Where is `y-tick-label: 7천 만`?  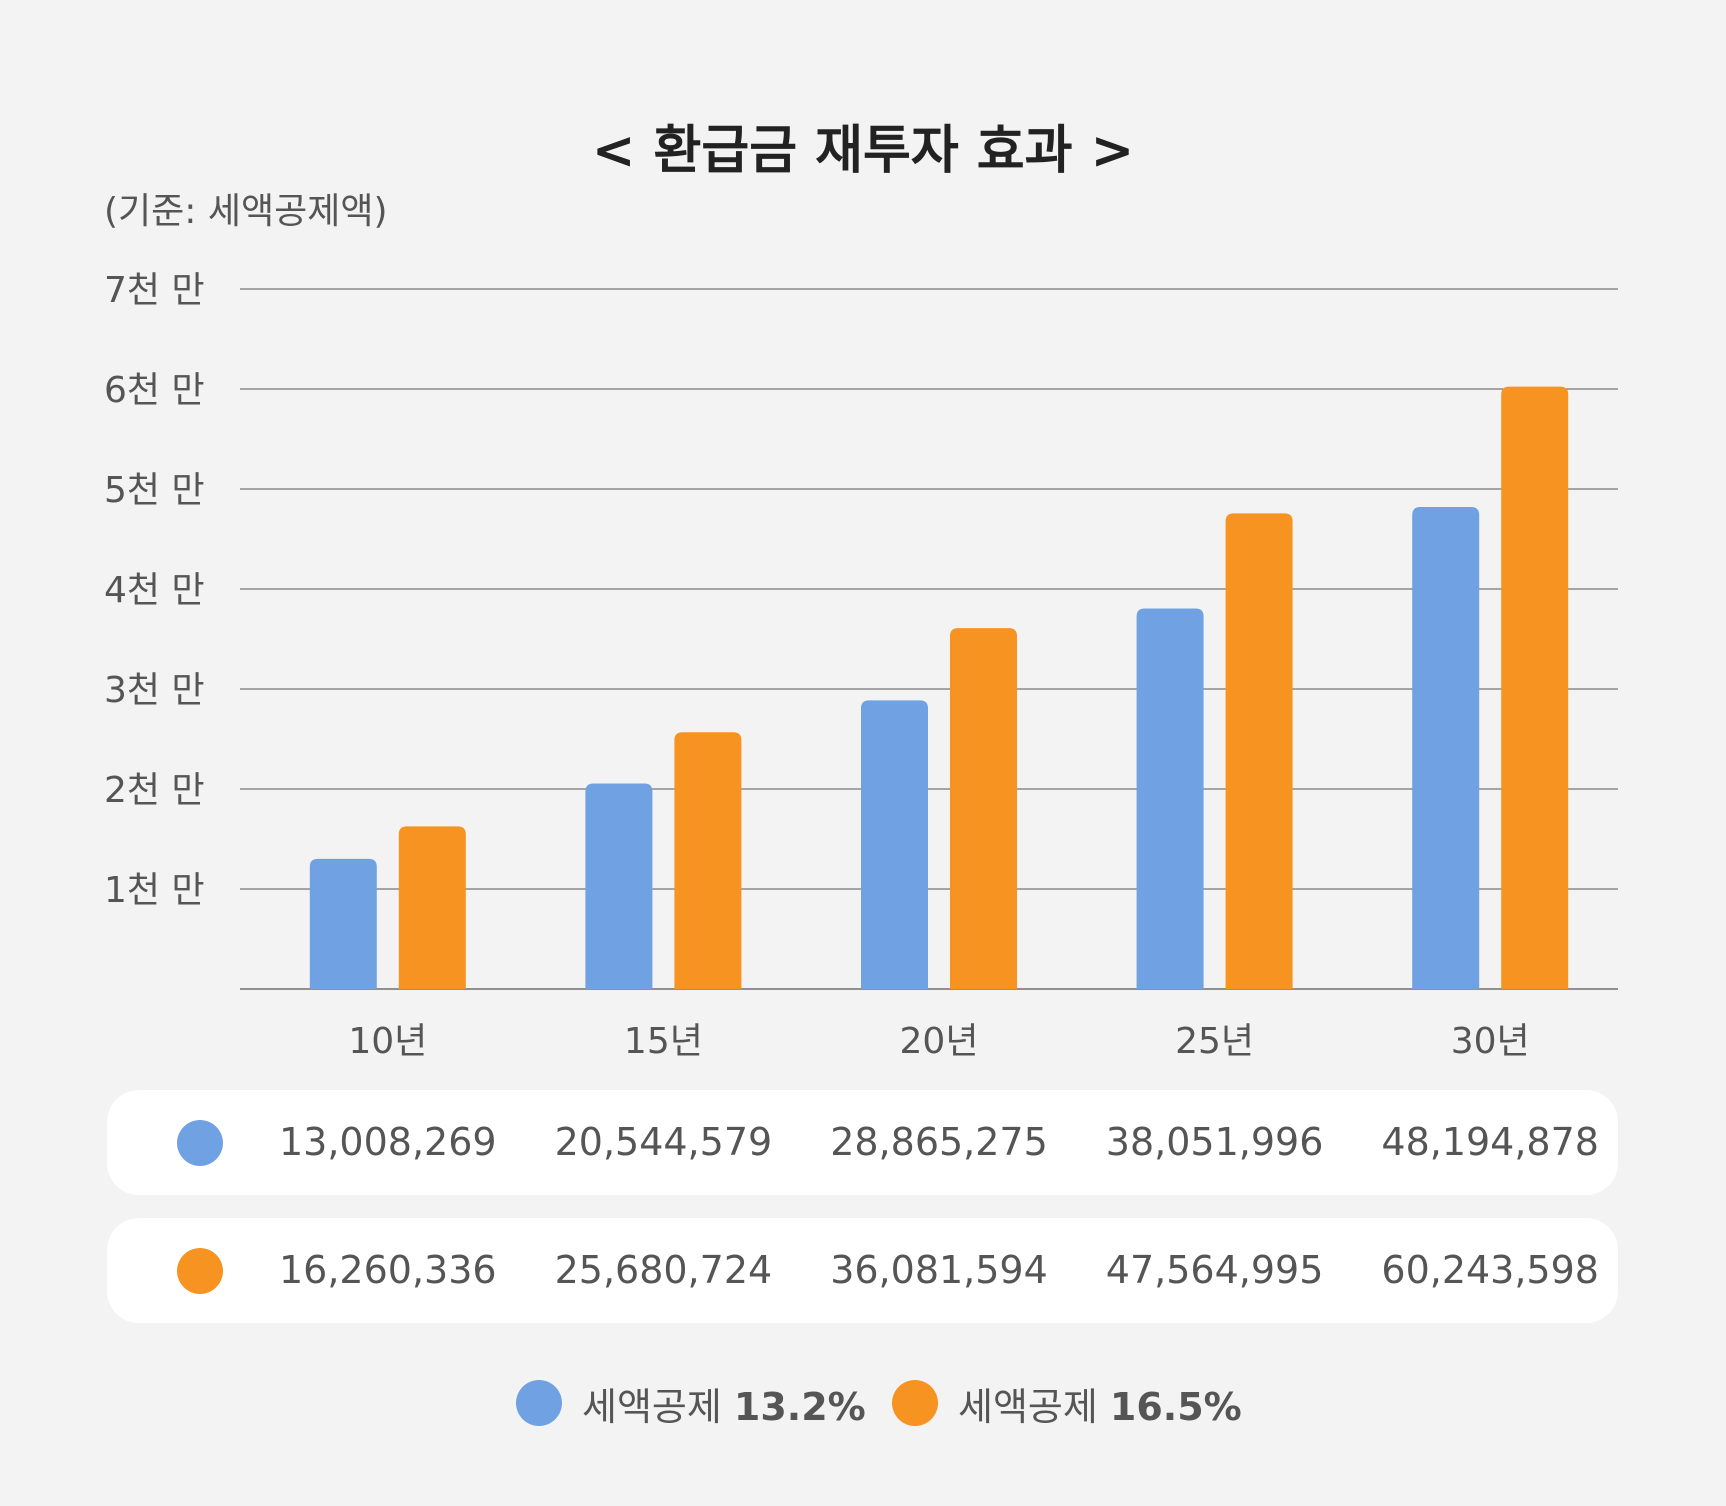
y-tick-label: 7천 만 is located at coordinates (154, 290).